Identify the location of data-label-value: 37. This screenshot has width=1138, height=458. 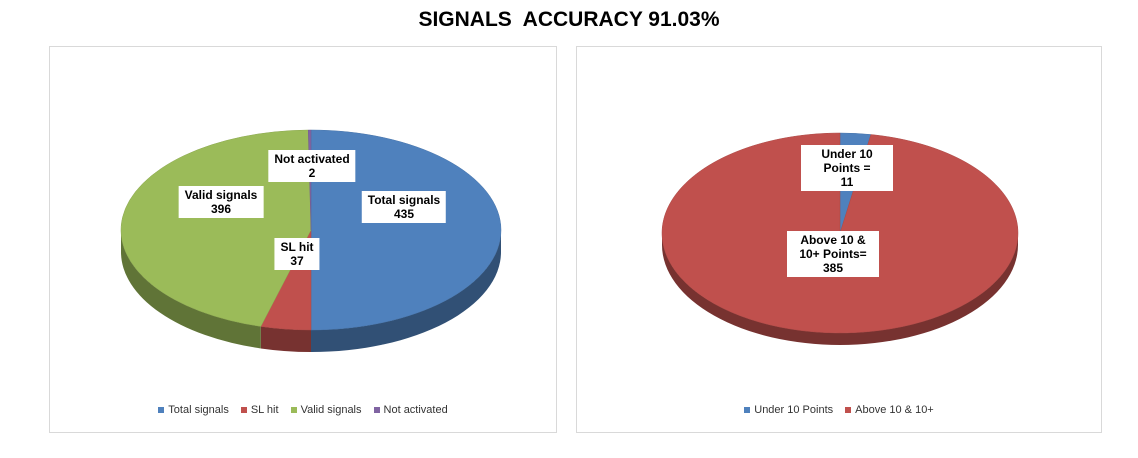
(297, 261).